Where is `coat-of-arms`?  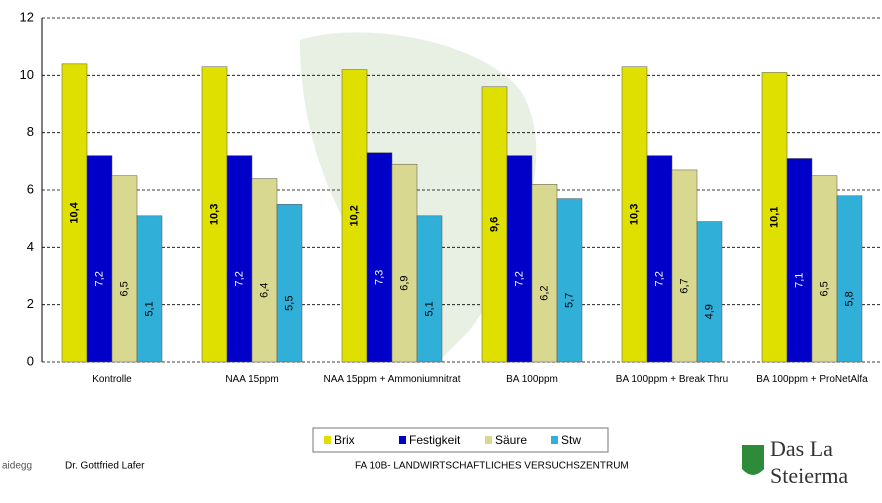 coat-of-arms is located at coordinates (753, 460).